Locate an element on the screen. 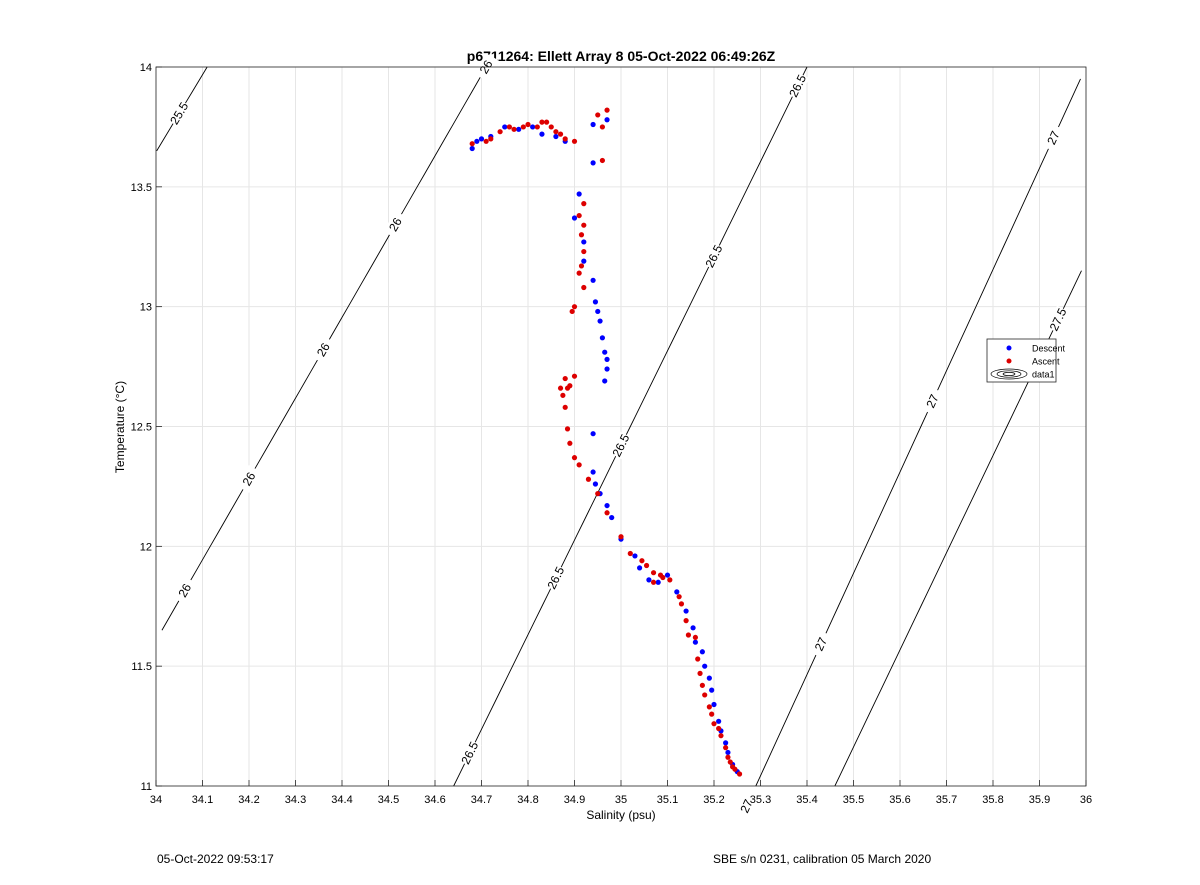 The image size is (1200, 885). isopycnal-label: 25.5 is located at coordinates (179, 113).